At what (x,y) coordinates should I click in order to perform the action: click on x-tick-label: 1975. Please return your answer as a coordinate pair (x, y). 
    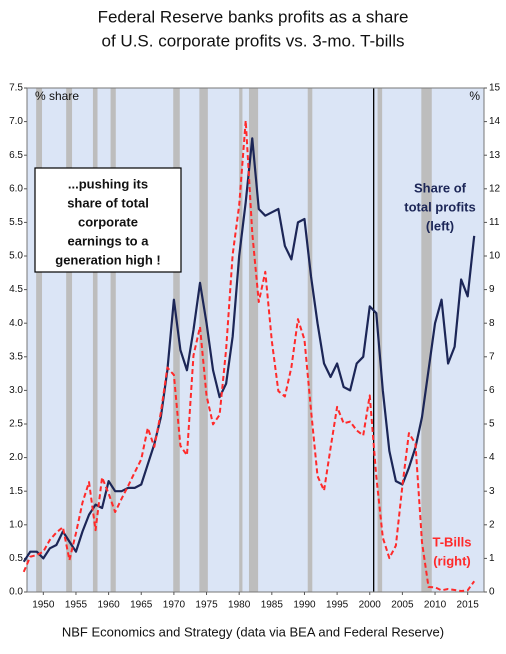
    Looking at the image, I should click on (206, 605).